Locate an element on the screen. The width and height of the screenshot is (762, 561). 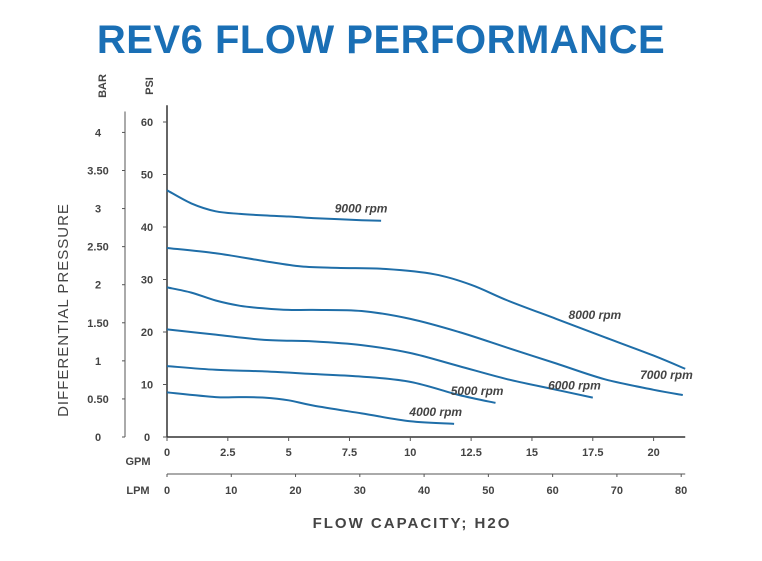
lpm-unit-label: LPM is located at coordinates (137, 491).